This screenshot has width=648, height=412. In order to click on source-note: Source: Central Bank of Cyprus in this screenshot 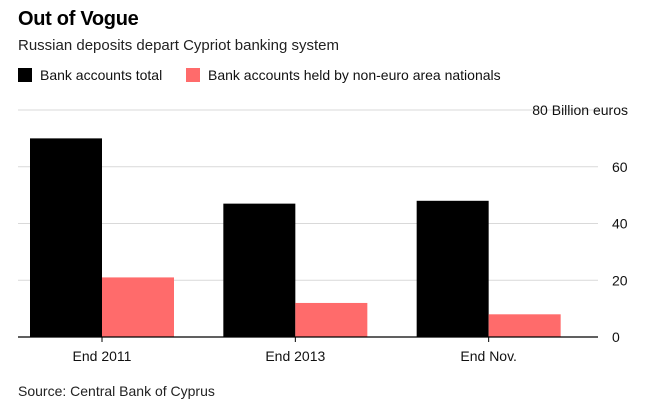, I will do `click(116, 391)`.